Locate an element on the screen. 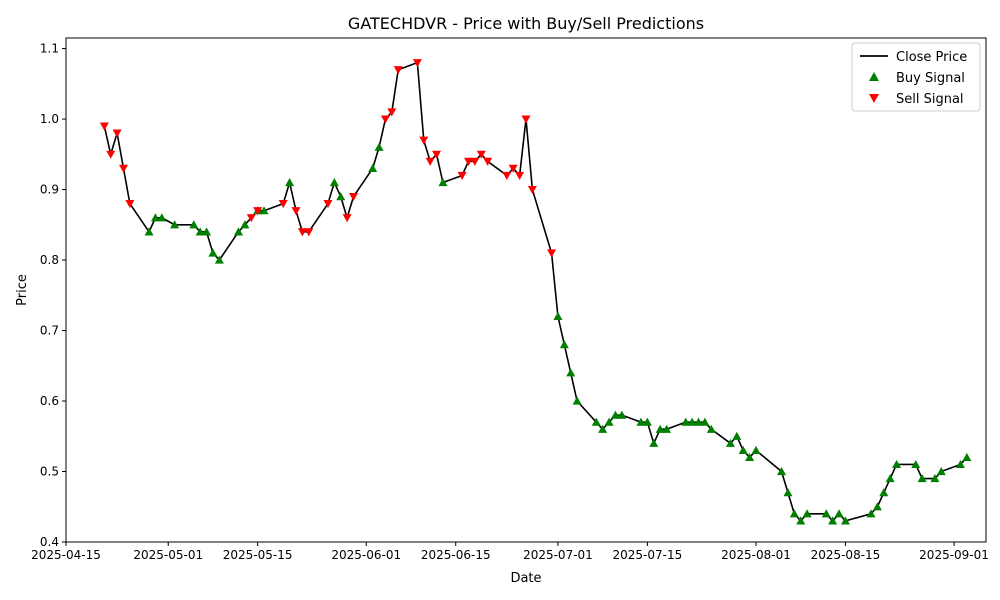 The image size is (1000, 600). x-tick-label: 2025-06-15 is located at coordinates (456, 555).